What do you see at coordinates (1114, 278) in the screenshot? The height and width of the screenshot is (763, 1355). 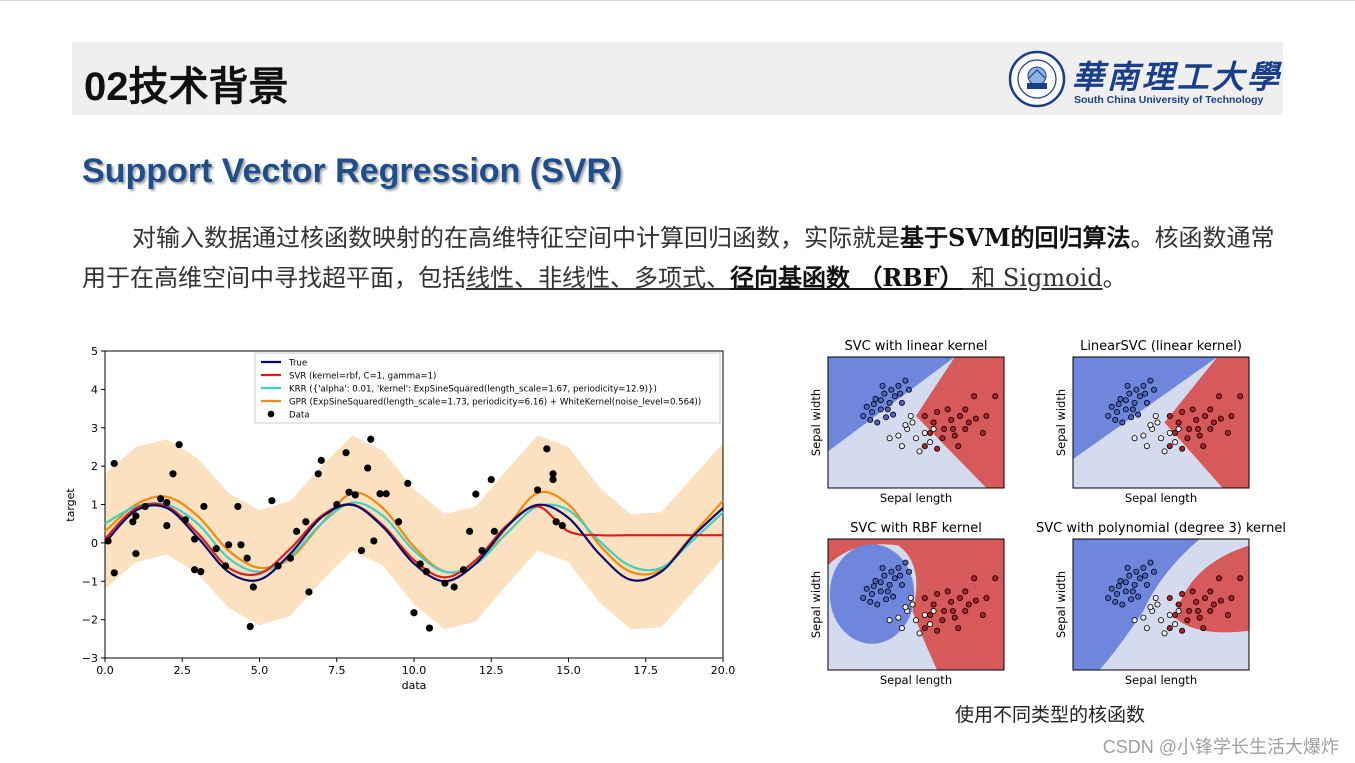 I see `para-end: 。` at bounding box center [1114, 278].